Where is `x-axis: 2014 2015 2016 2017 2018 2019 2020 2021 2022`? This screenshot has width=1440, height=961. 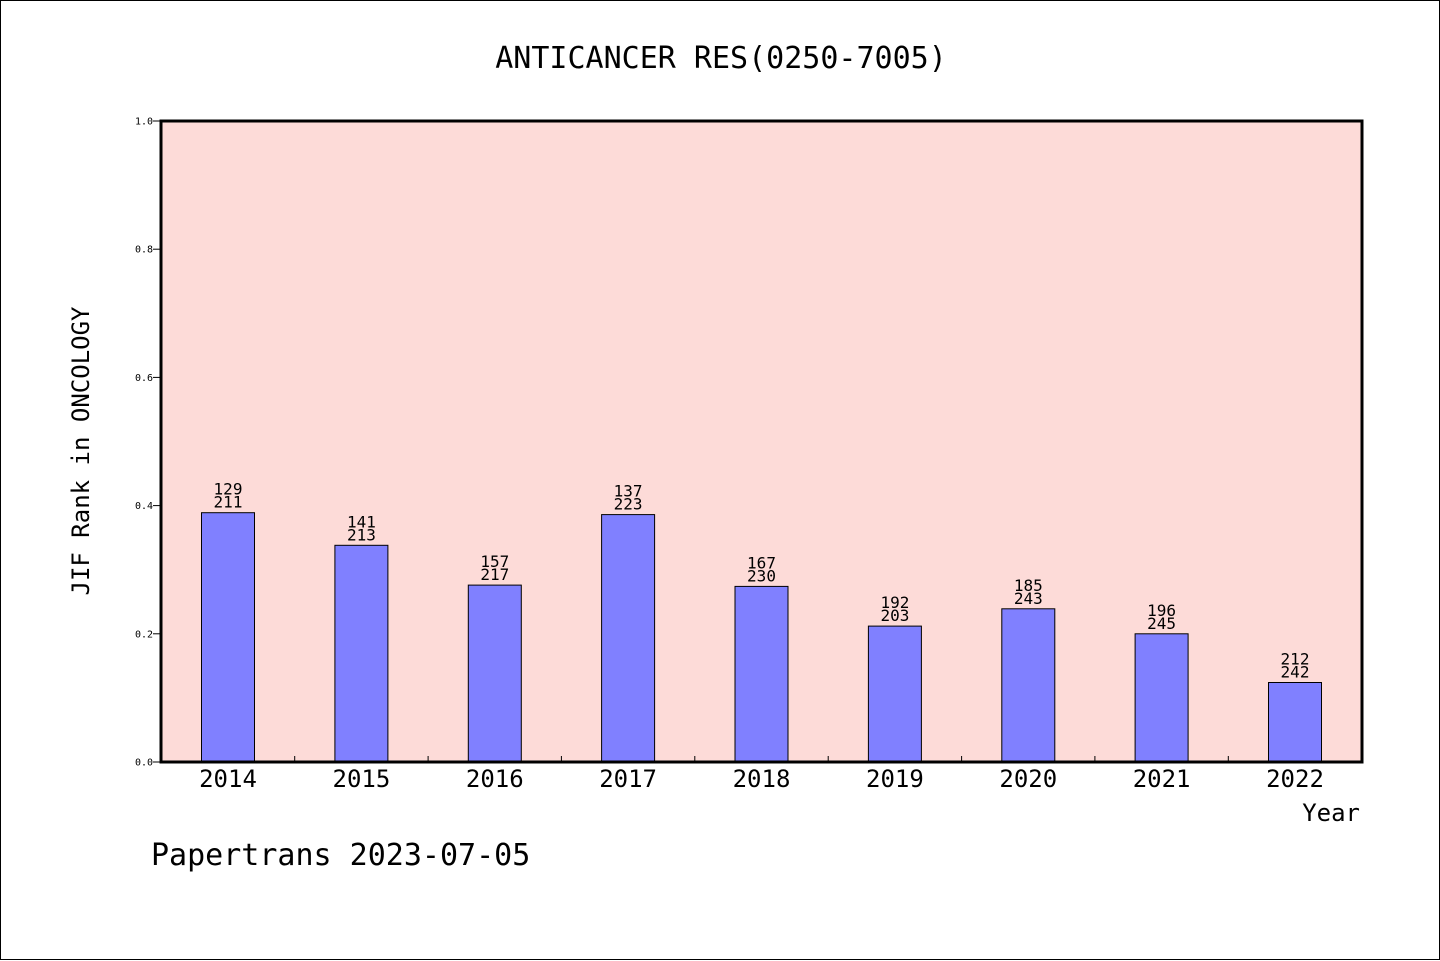
x-axis: 2014 2015 2016 2017 2018 2019 2020 2021 2022 is located at coordinates (761, 774).